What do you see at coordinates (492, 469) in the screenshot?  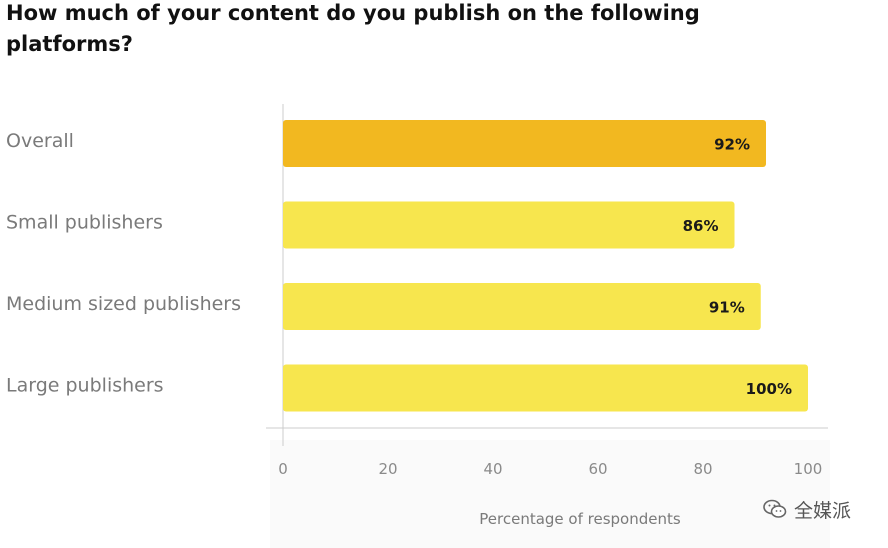 I see `x-tick-label: 40` at bounding box center [492, 469].